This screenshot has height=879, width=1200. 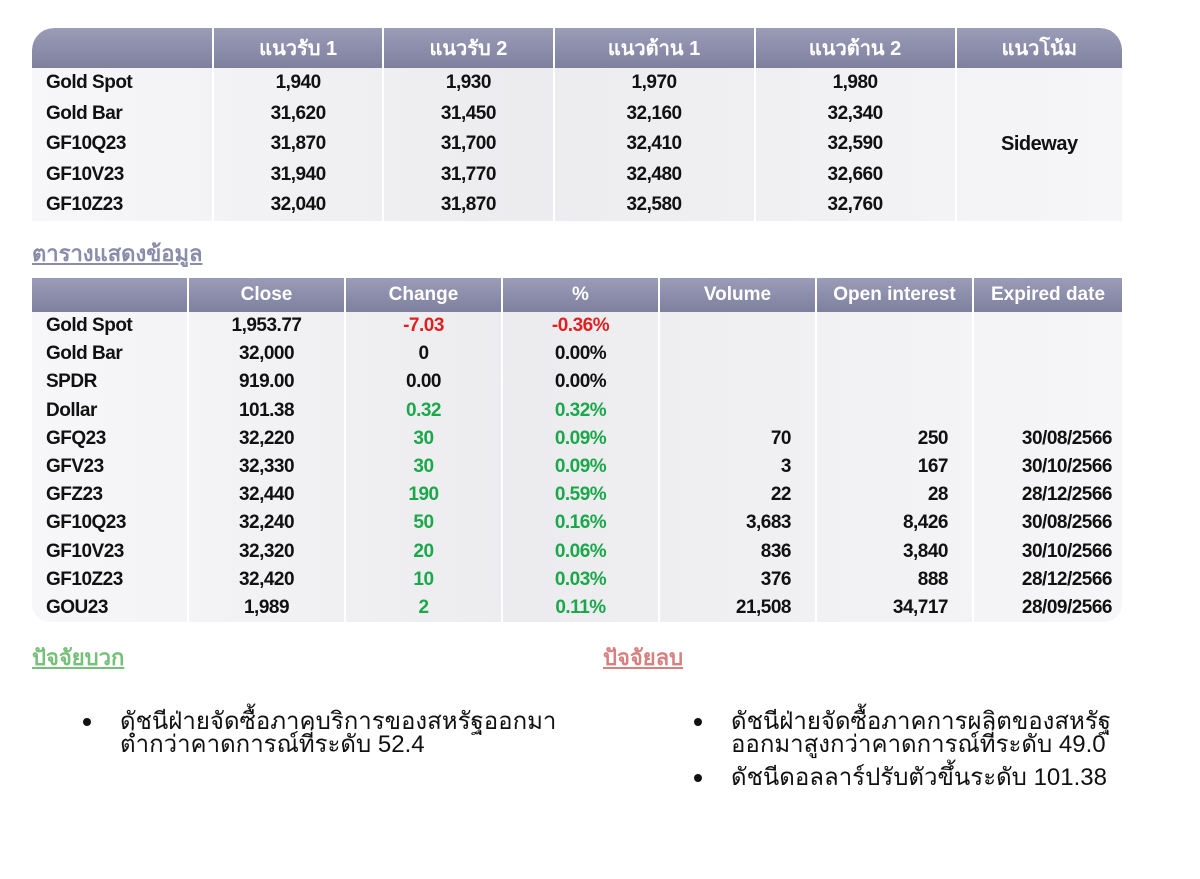 What do you see at coordinates (265, 295) in the screenshot?
I see `header-close: Close` at bounding box center [265, 295].